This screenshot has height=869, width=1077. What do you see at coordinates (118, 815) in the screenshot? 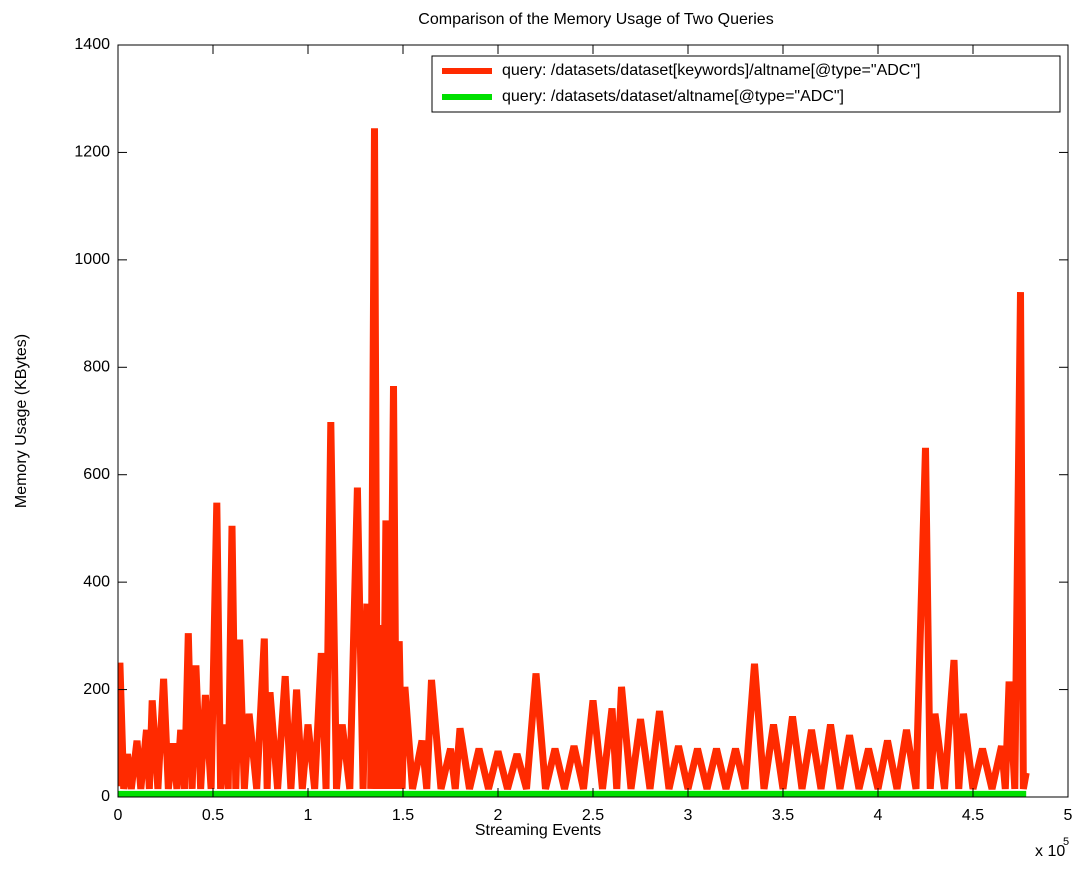
I see `x-tick-label: 0` at bounding box center [118, 815].